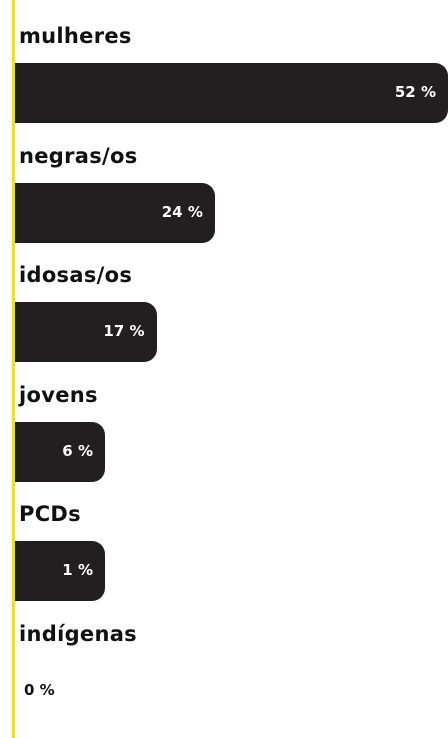 The width and height of the screenshot is (448, 738). Describe the element at coordinates (78, 155) in the screenshot. I see `category-label: negras/os` at that location.